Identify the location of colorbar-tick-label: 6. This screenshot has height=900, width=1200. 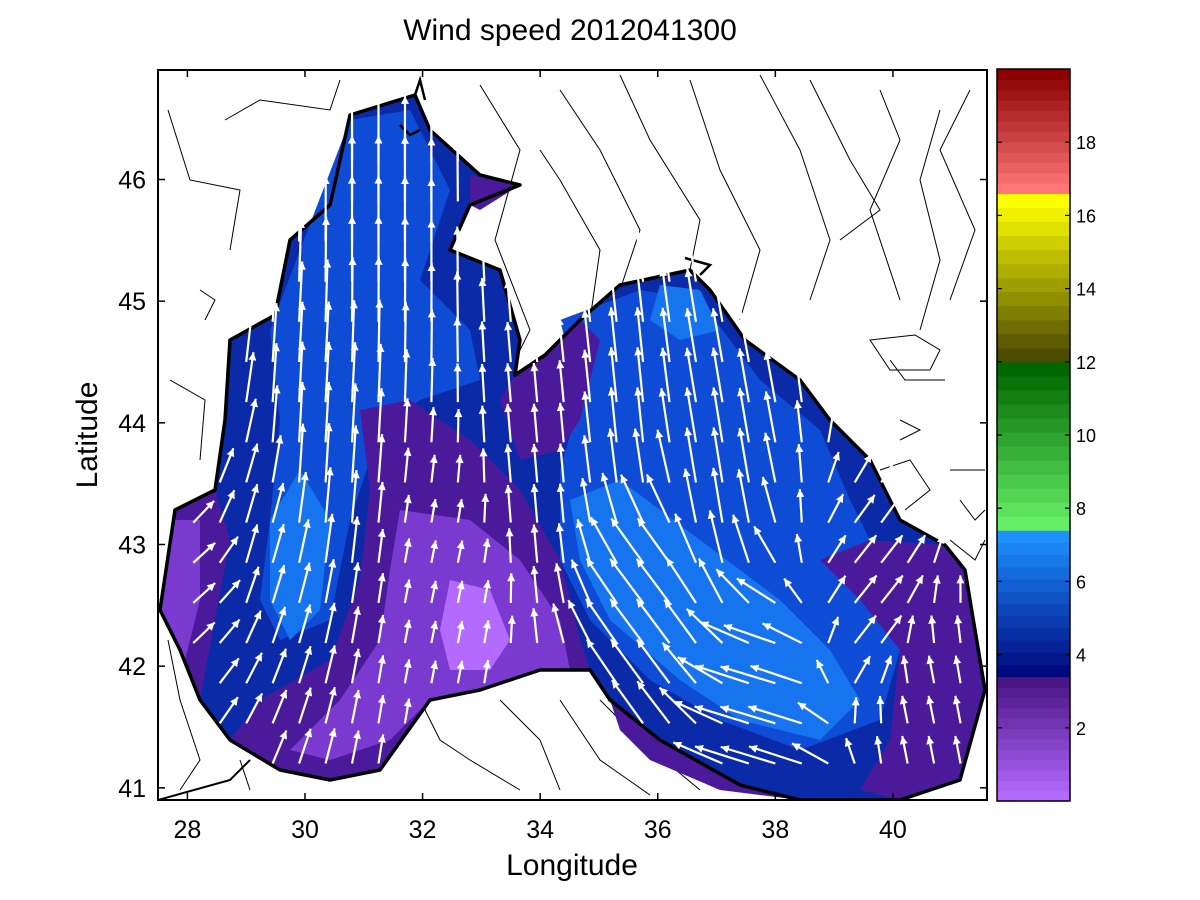
(1081, 582).